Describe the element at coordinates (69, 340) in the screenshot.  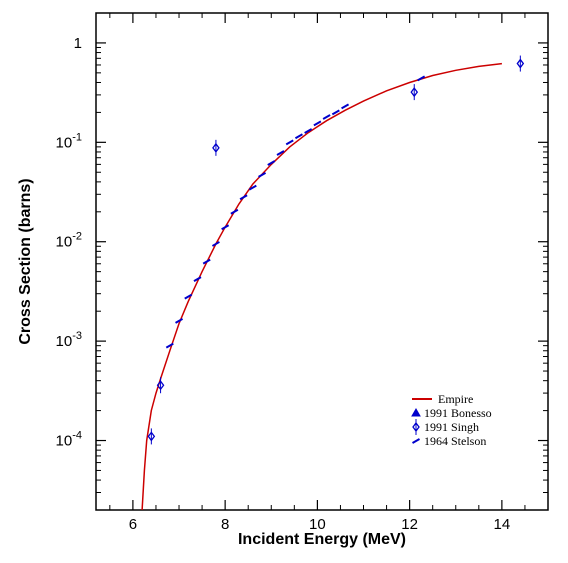
I see `y-tick-label: 10⁻³` at that location.